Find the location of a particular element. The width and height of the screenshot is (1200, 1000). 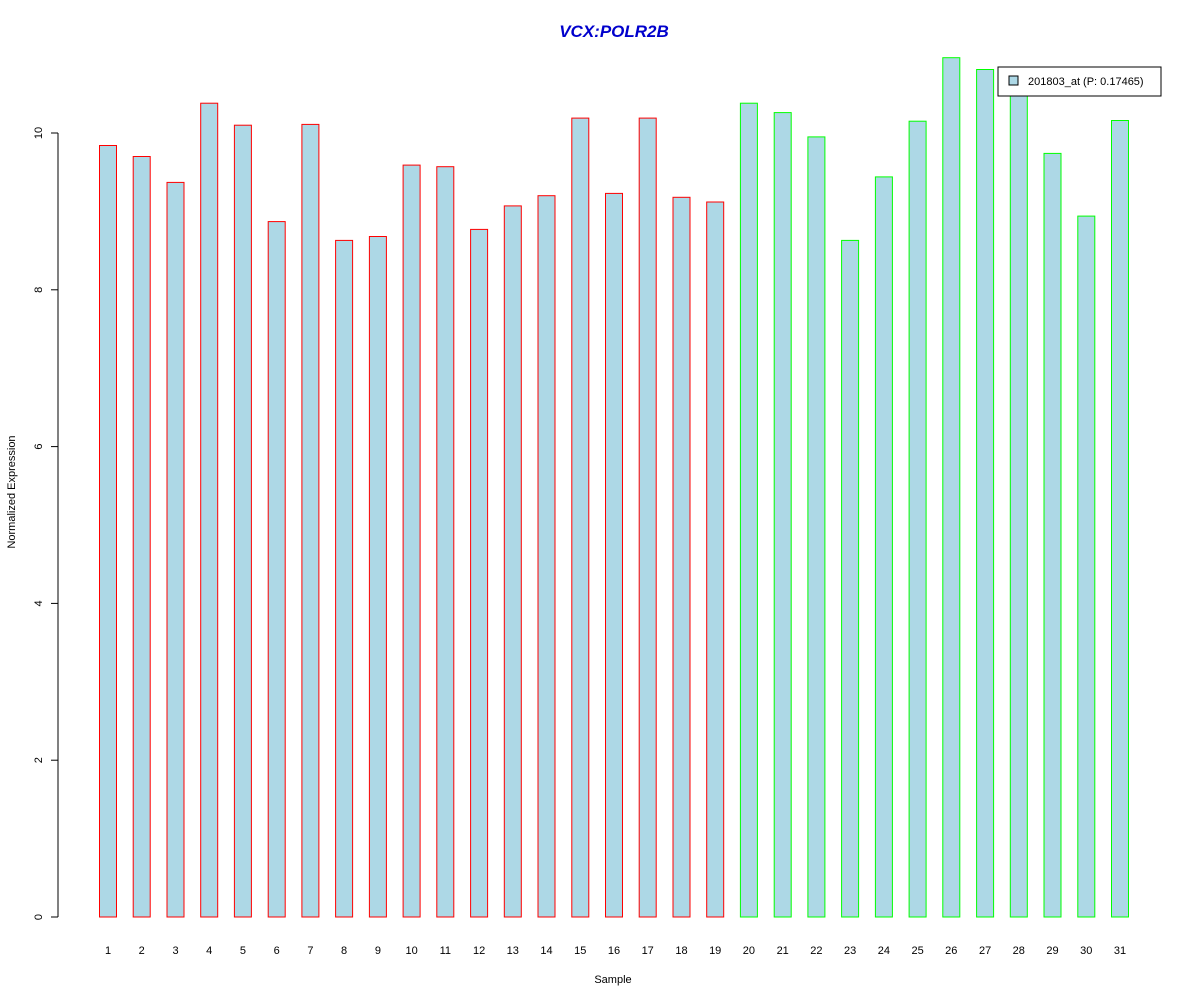

legend: 201803_at (P: 0.17465) is located at coordinates (1079, 81).